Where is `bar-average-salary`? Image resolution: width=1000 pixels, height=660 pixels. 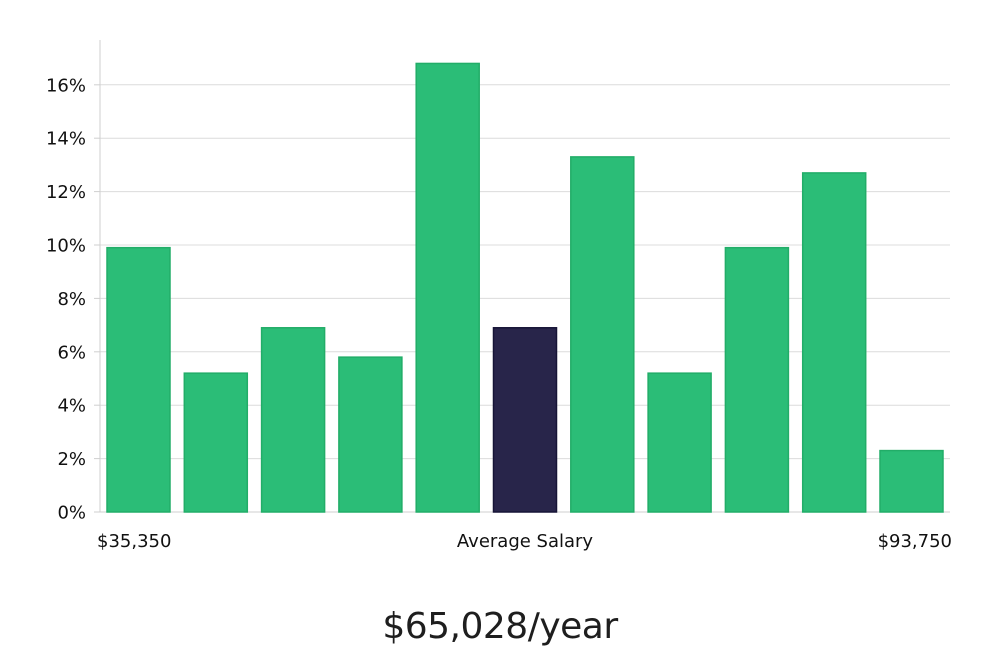 bar-average-salary is located at coordinates (525, 420).